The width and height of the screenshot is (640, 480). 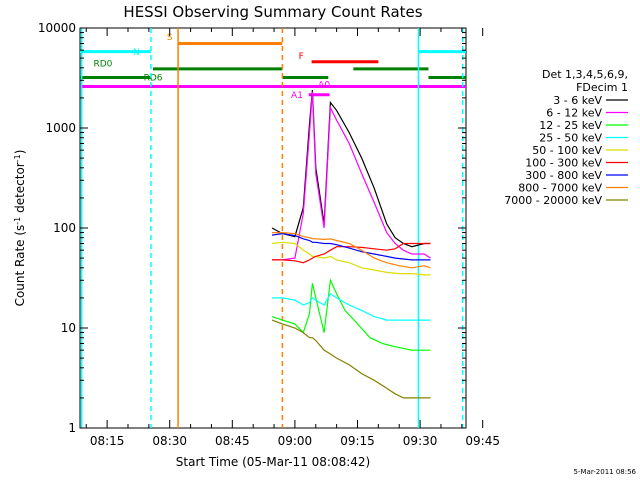 What do you see at coordinates (136, 53) in the screenshot?
I see `flag-label-n: N` at bounding box center [136, 53].